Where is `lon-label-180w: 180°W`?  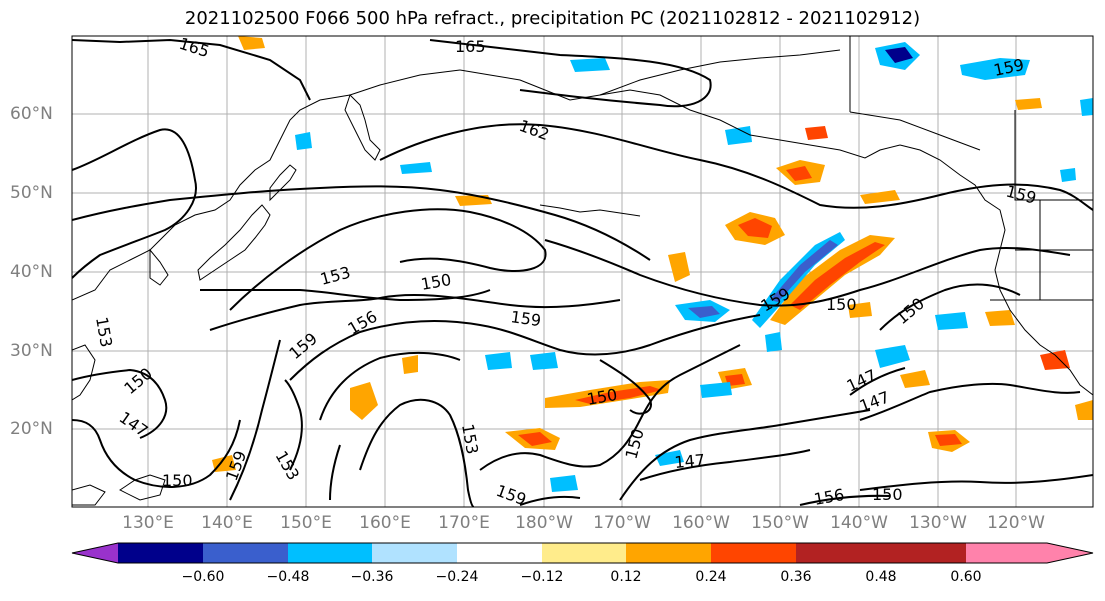 lon-label-180w: 180°W is located at coordinates (544, 523).